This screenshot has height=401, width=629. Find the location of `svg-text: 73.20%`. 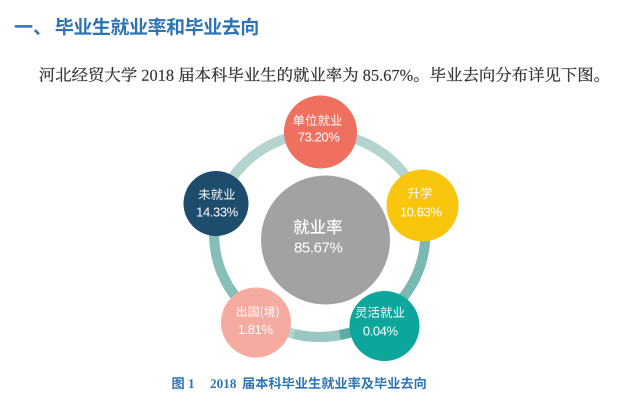

svg-text: 73.20% is located at coordinates (319, 137).